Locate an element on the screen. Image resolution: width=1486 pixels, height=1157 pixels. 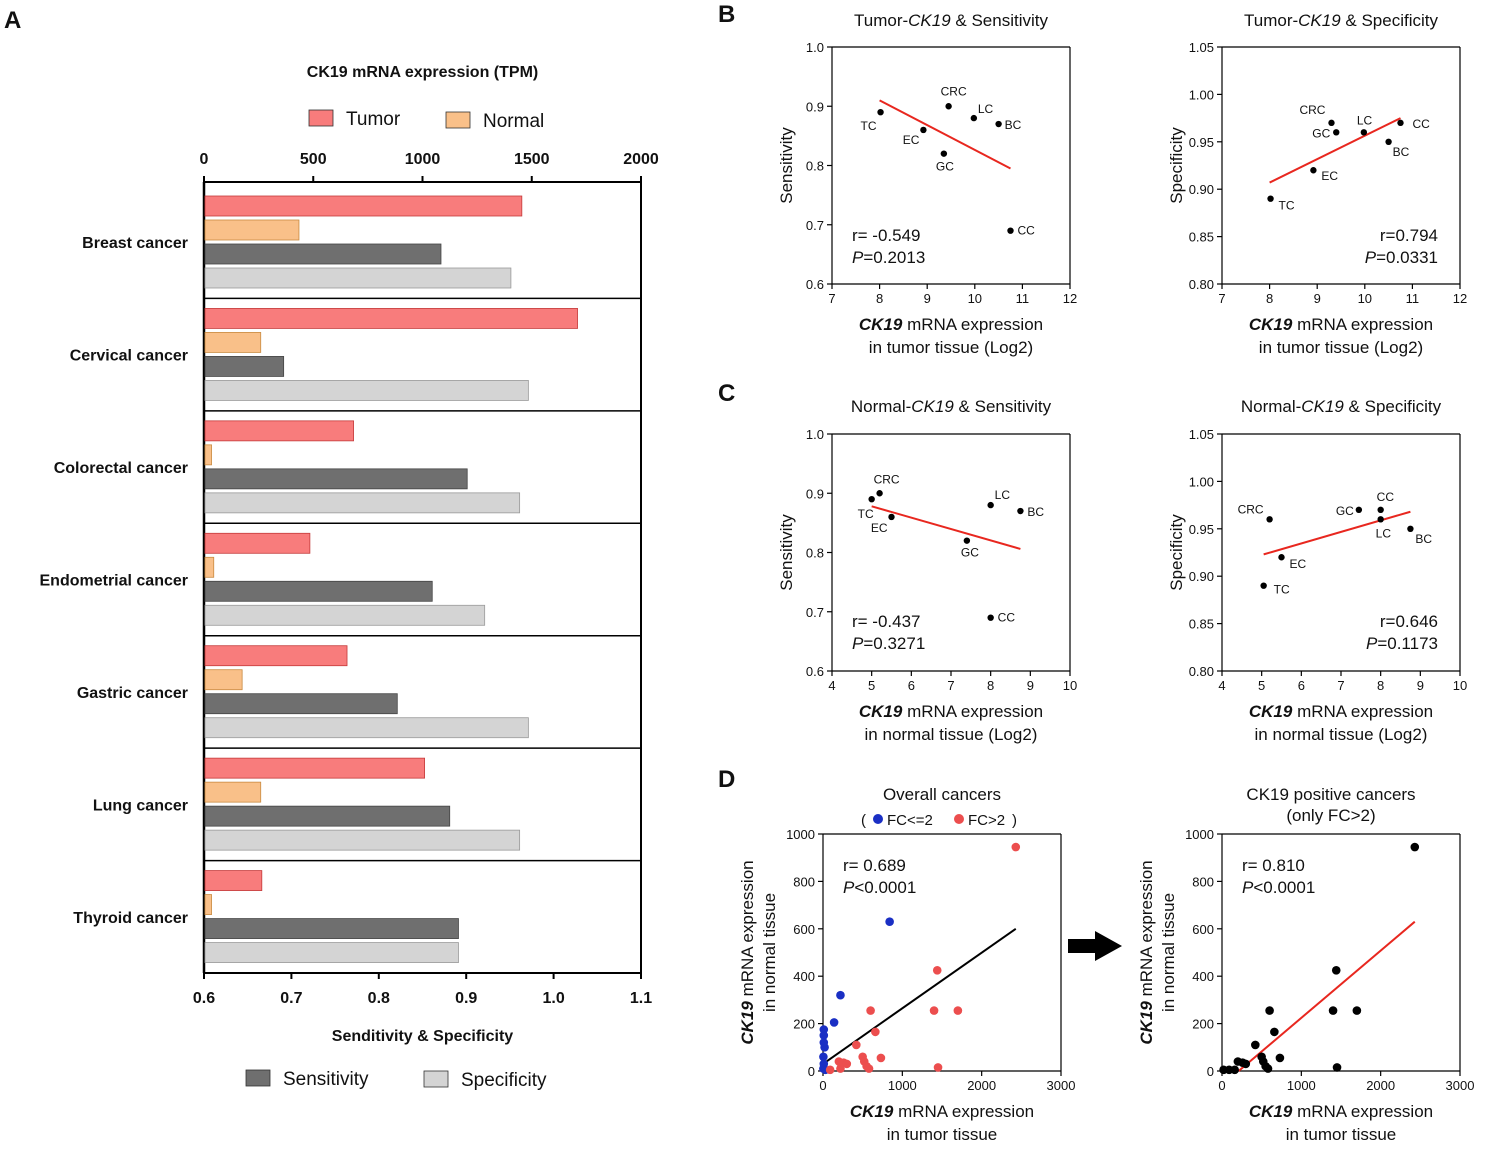
text-span: <0.0001 is located at coordinates (1284, 887).